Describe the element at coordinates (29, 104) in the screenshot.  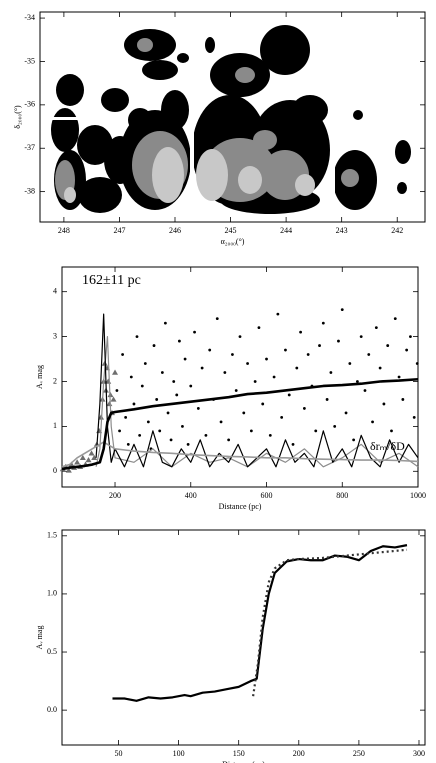
I see `y-tick-label: -36` at that location.